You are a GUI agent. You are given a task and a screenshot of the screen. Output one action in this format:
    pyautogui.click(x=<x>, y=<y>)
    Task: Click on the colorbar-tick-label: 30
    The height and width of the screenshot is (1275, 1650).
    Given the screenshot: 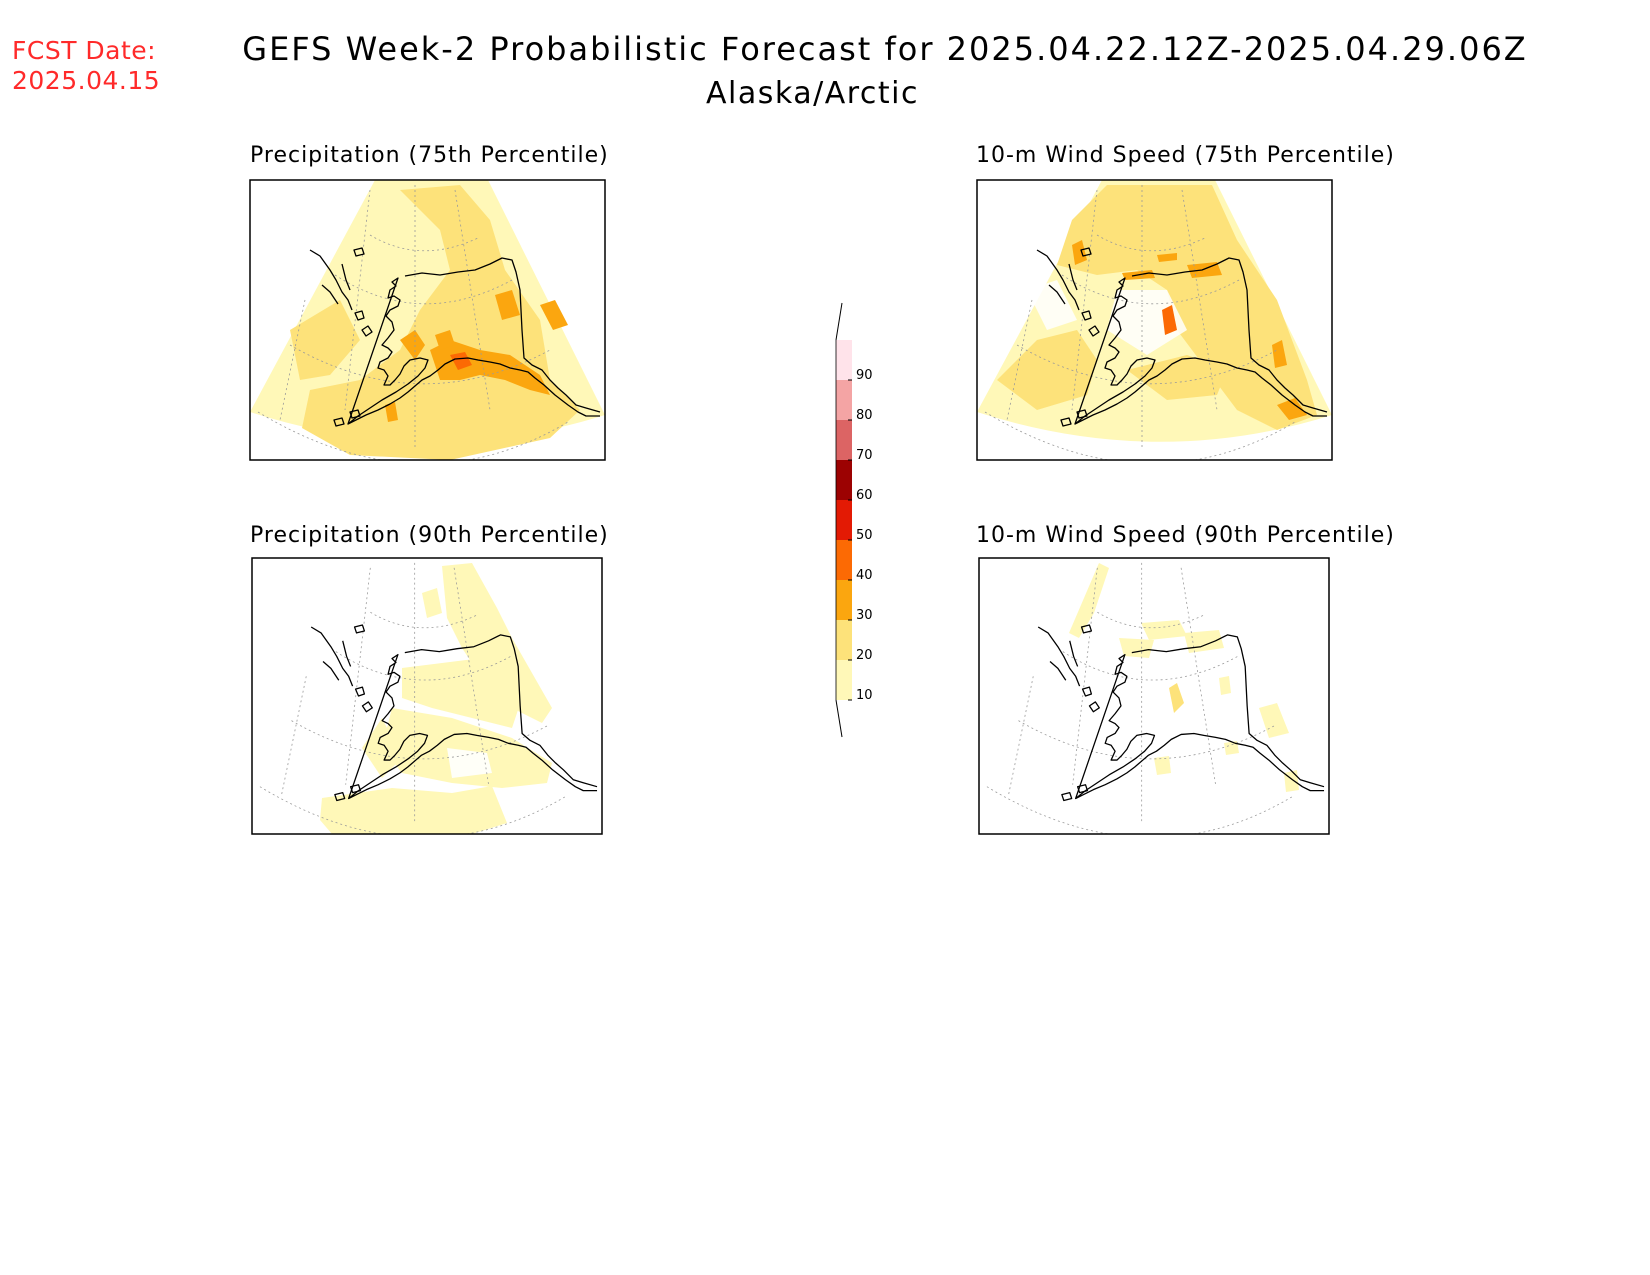 What is the action you would take?
    pyautogui.click(x=864, y=615)
    